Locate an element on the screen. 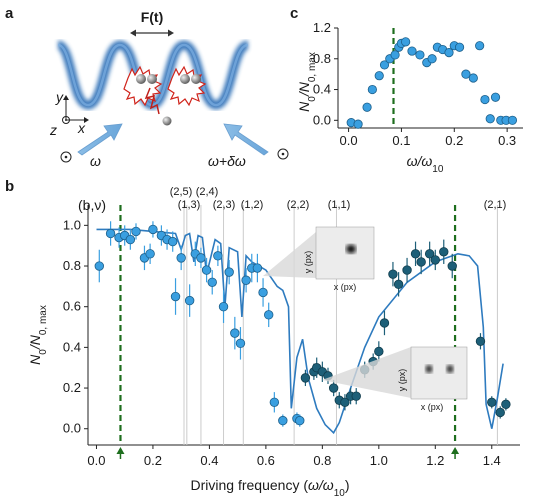 Image resolution: width=545 pixels, height=498 pixels. atom-pair-right is located at coordinates (187, 86).